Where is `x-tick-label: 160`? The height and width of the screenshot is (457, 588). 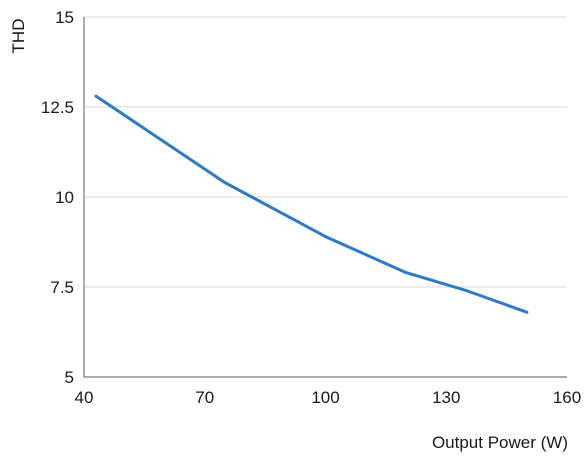
x-tick-label: 160 is located at coordinates (567, 397).